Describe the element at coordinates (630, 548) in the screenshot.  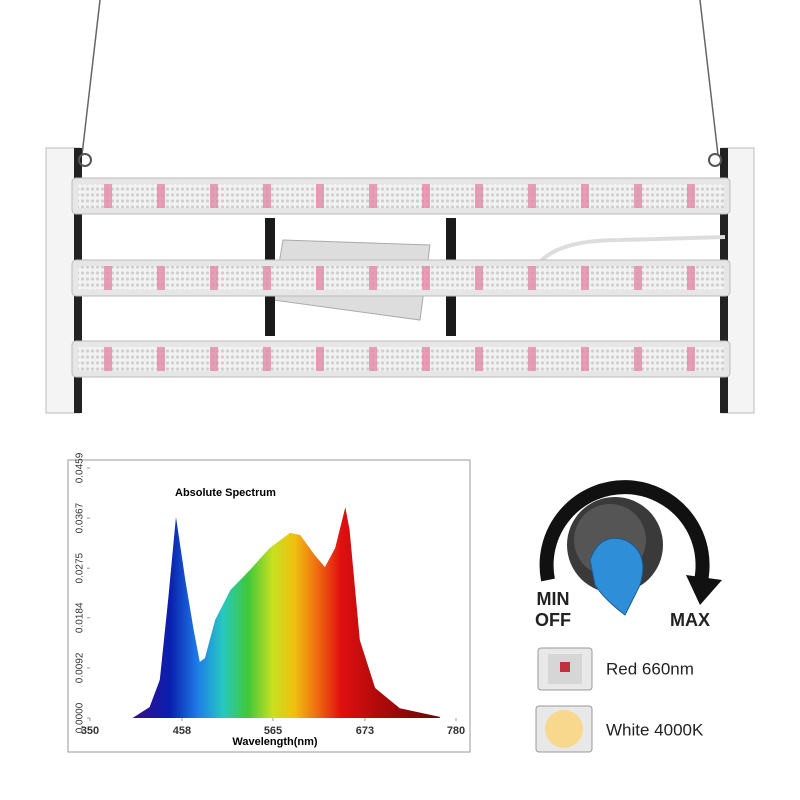
I see `dimmer-knob` at that location.